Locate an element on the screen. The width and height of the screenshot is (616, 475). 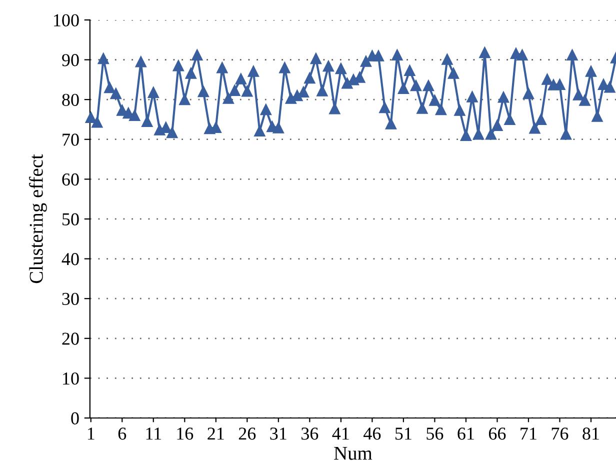
y-tick-label: 50 is located at coordinates (70, 219).